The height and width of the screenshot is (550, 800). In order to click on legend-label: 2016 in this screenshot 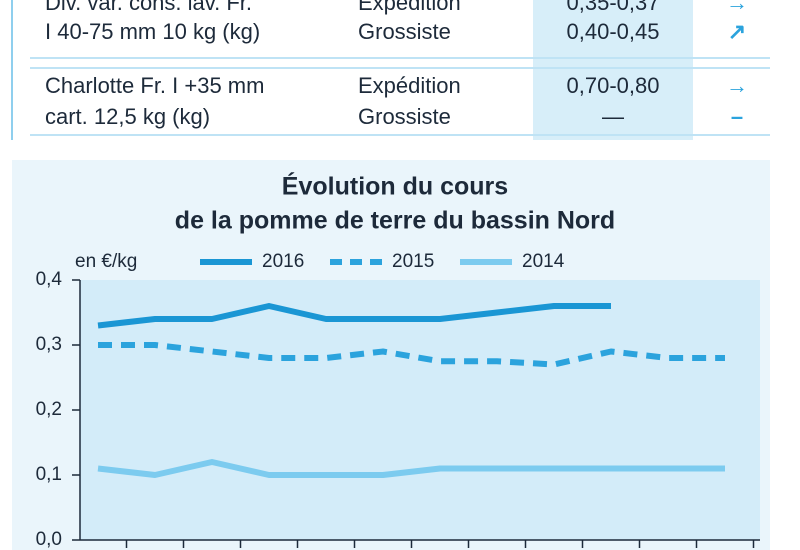, I will do `click(283, 261)`.